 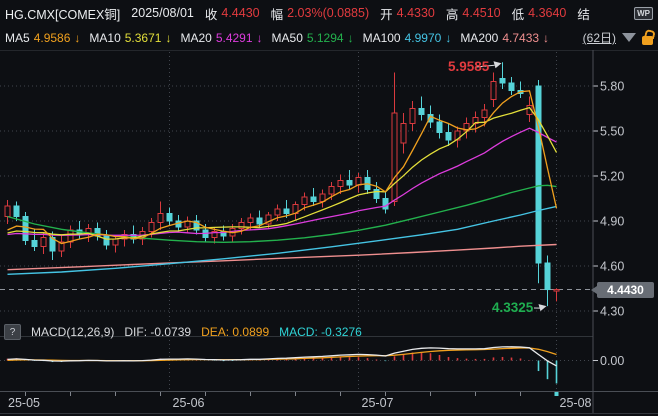 What do you see at coordinates (12, 332) in the screenshot?
I see `help-icon: ?` at bounding box center [12, 332].